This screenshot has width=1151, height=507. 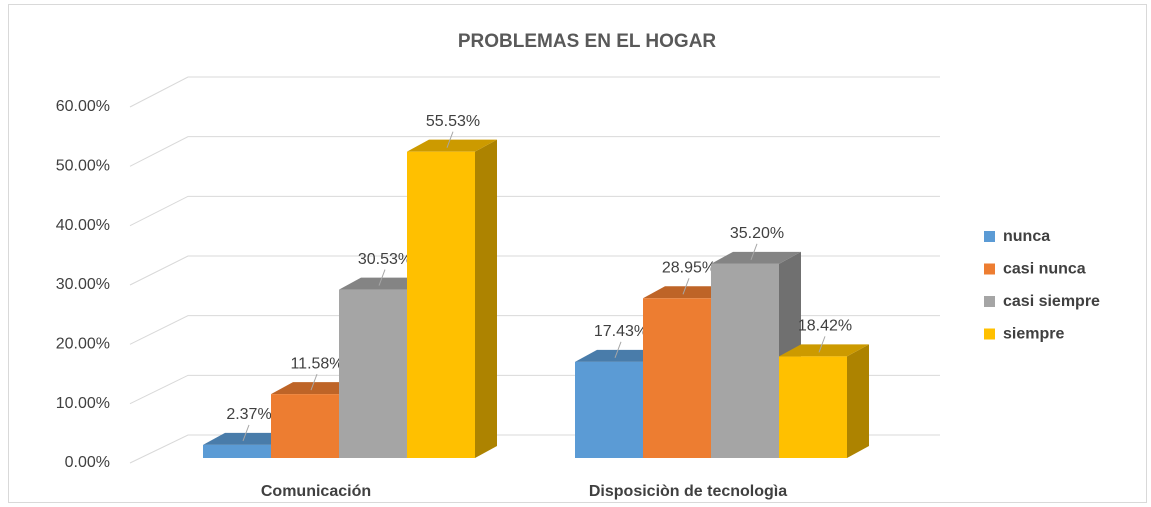 What do you see at coordinates (453, 121) in the screenshot?
I see `value-label: 55.53%` at bounding box center [453, 121].